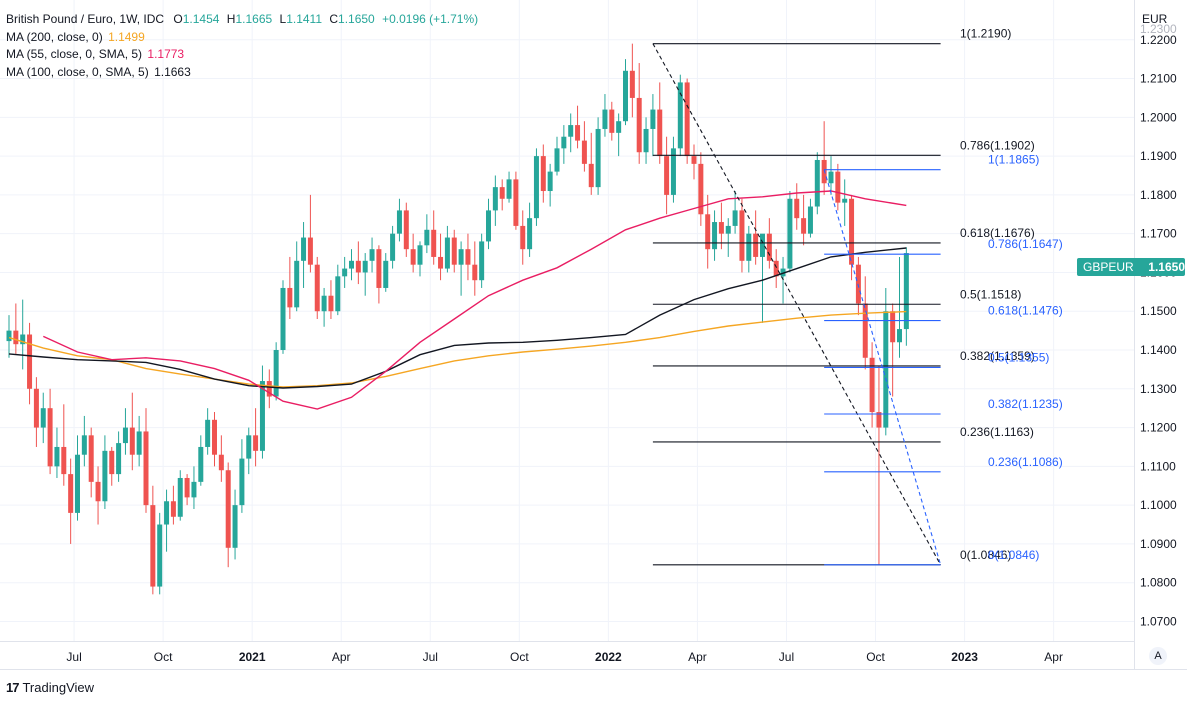  I want to click on fib-black-level-label: 0.618(1.1676), so click(997, 233).